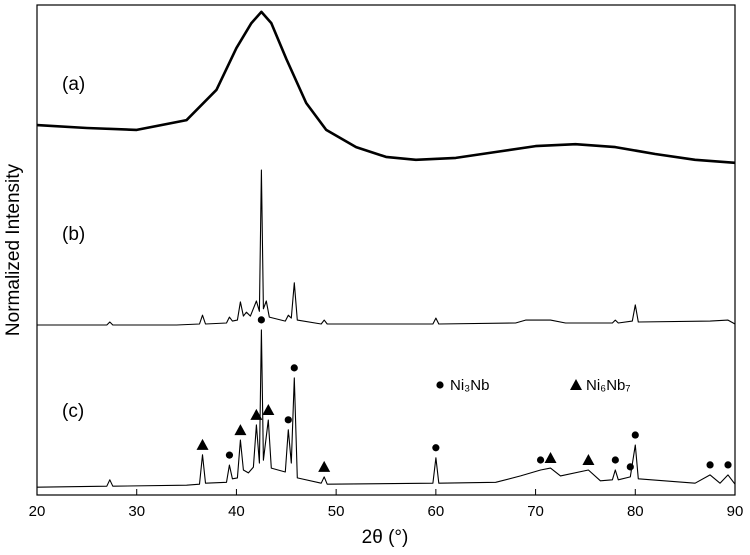  What do you see at coordinates (73, 84) in the screenshot?
I see `series-label: (a)` at bounding box center [73, 84].